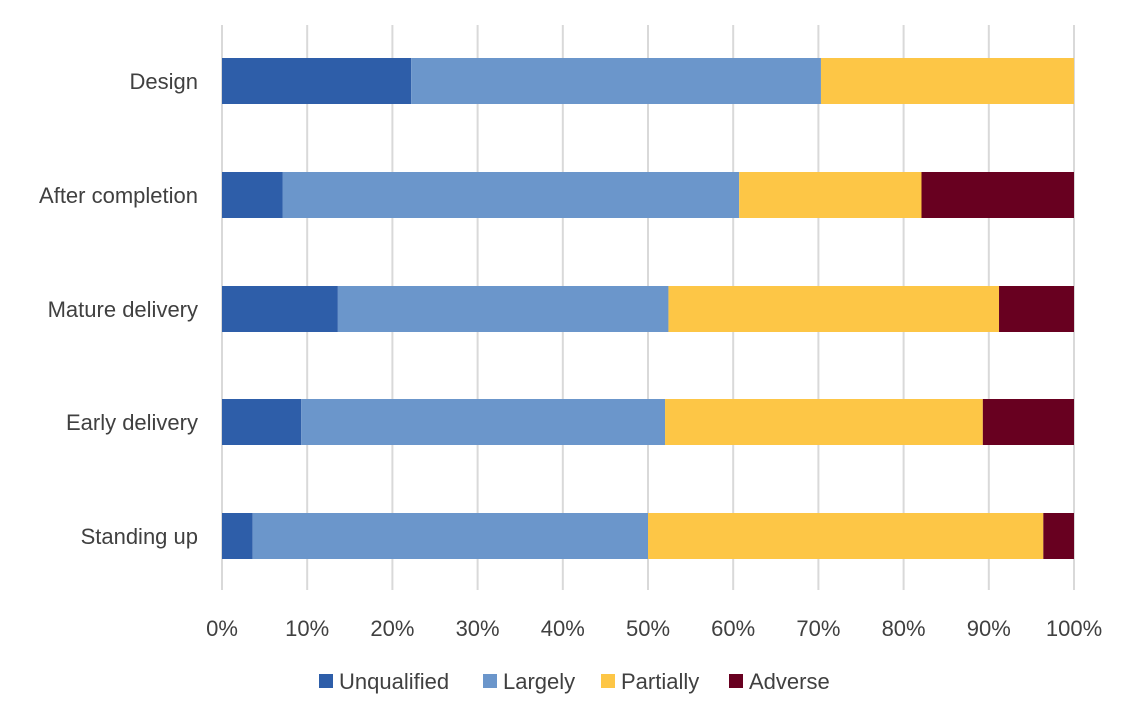  I want to click on x-tick-label: 10%, so click(307, 628).